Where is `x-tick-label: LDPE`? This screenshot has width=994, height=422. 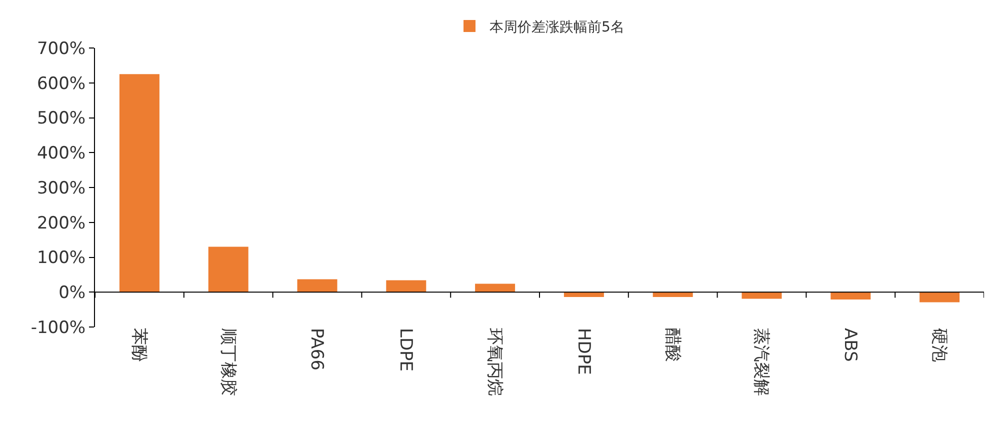 x-tick-label: LDPE is located at coordinates (406, 350).